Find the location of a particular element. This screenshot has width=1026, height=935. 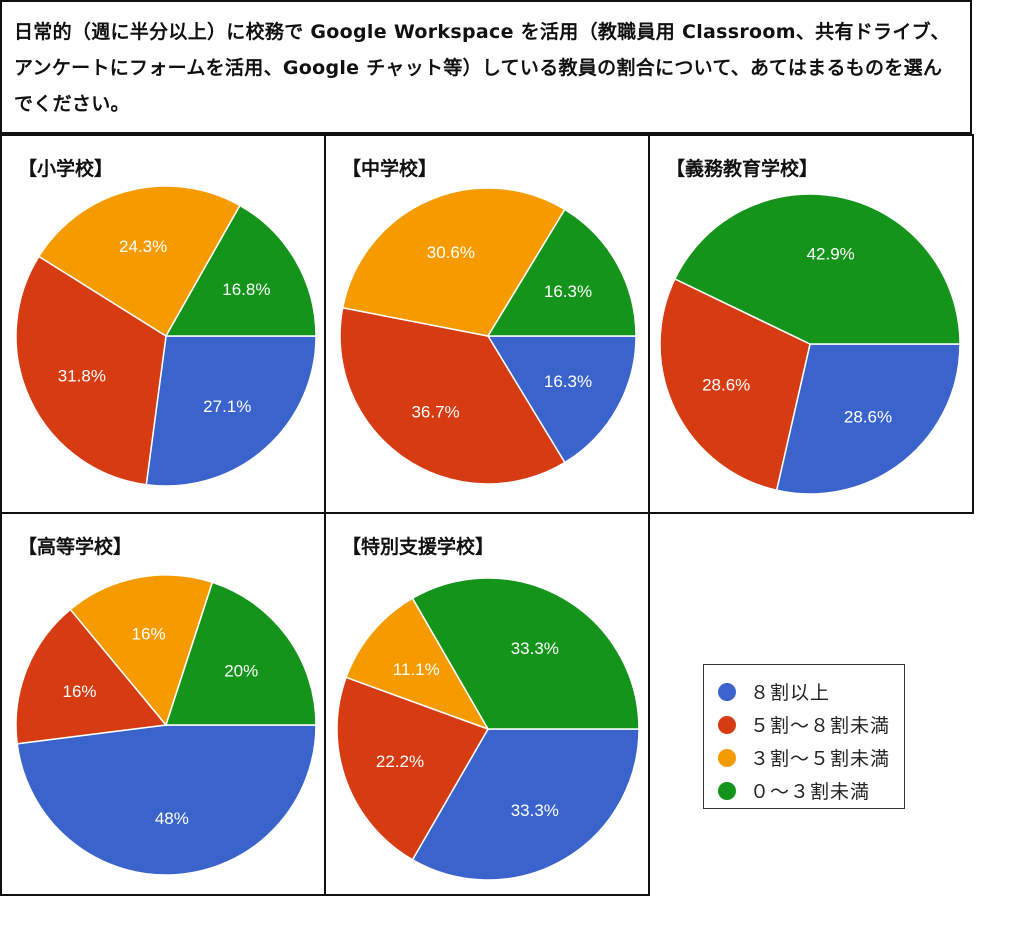

legend-item: ５割～８割未満 is located at coordinates (804, 724).